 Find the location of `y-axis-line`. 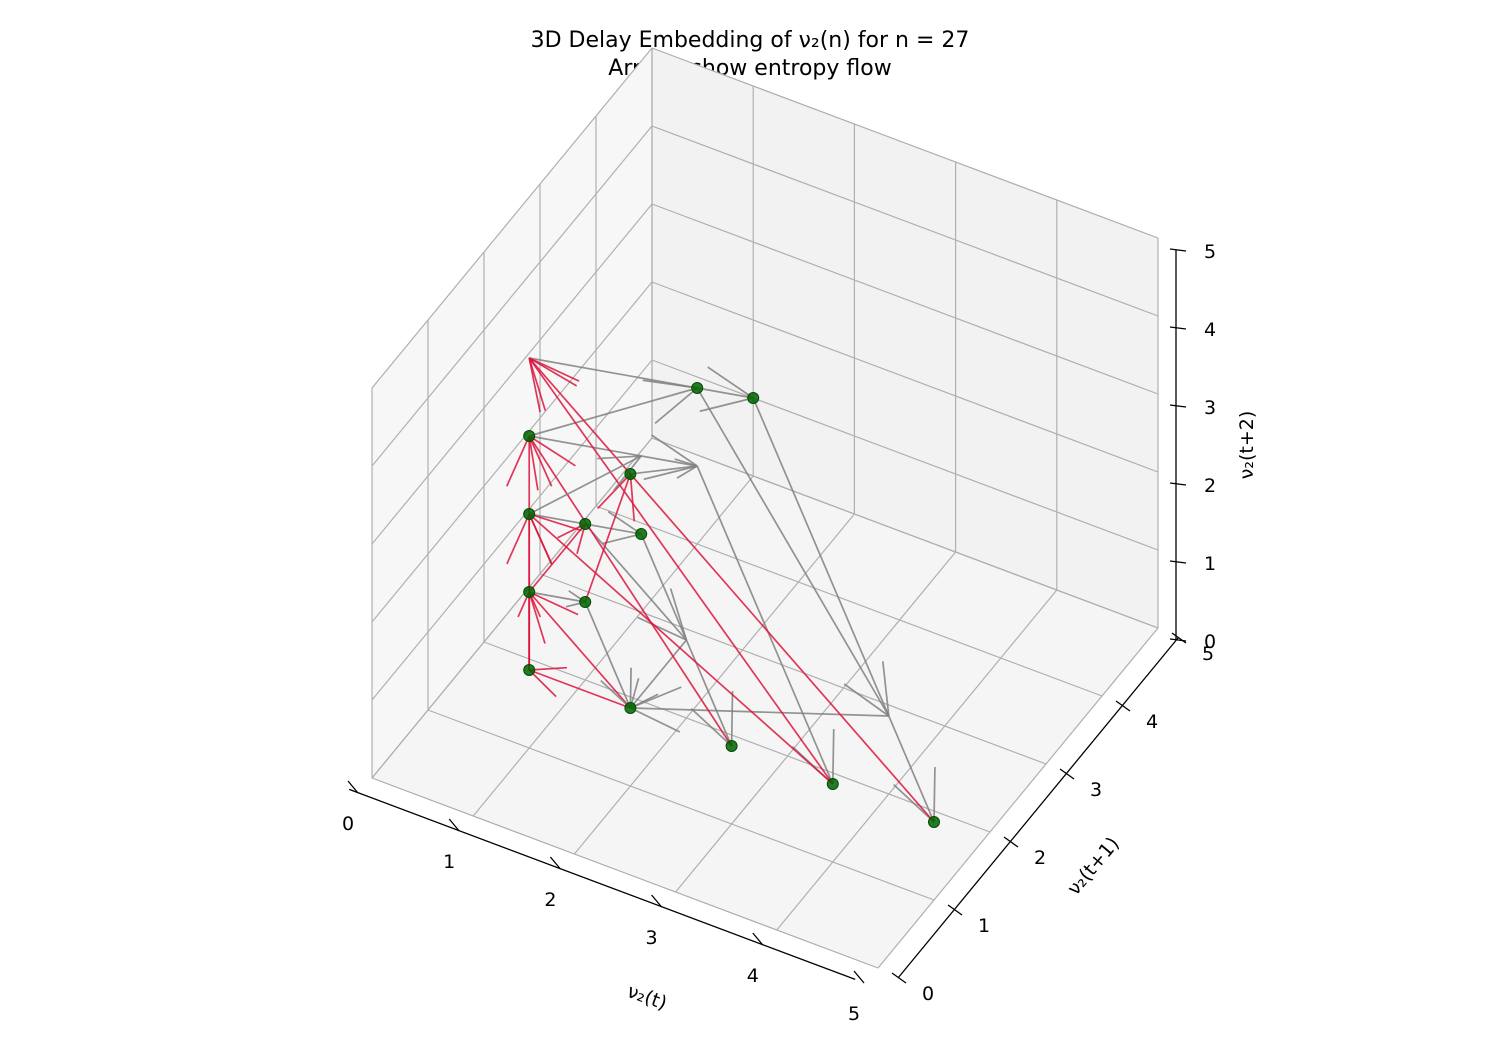

y-axis-line is located at coordinates (1038, 808).